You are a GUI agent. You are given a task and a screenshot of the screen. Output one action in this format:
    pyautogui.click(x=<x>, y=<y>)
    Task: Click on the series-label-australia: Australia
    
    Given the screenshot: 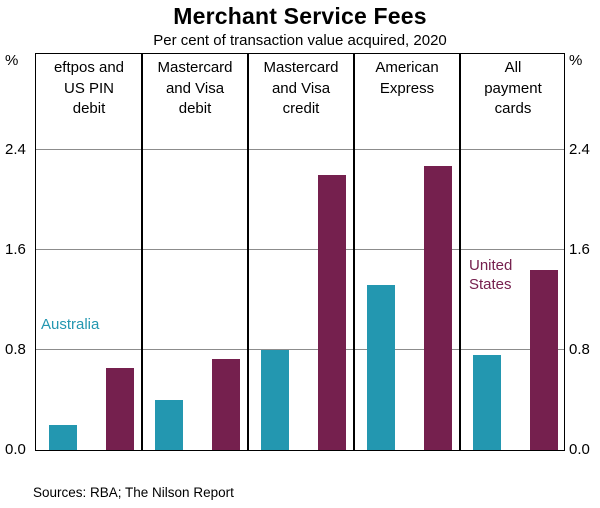 What is the action you would take?
    pyautogui.click(x=70, y=324)
    